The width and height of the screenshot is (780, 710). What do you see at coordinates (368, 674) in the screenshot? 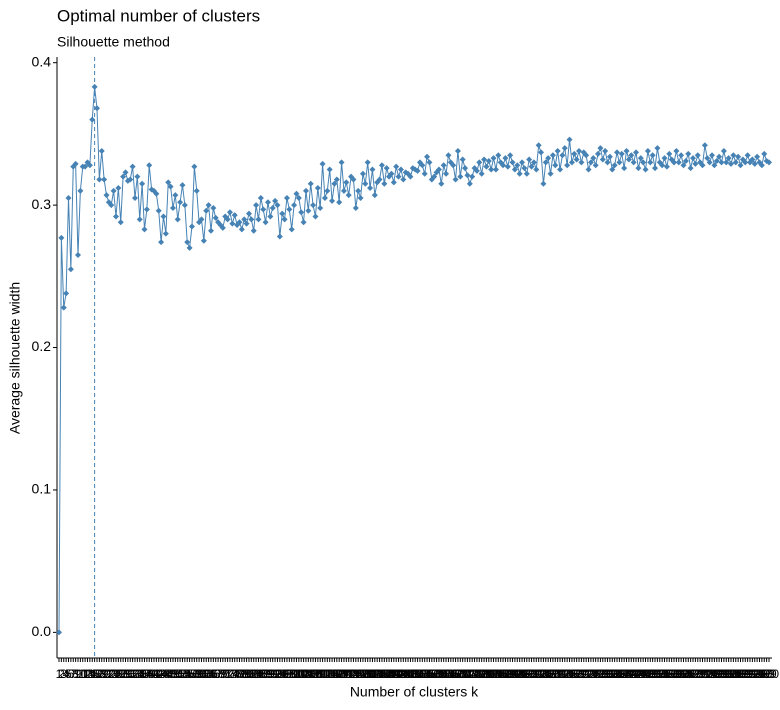
I see `x-tick-label: 131` at bounding box center [368, 674].